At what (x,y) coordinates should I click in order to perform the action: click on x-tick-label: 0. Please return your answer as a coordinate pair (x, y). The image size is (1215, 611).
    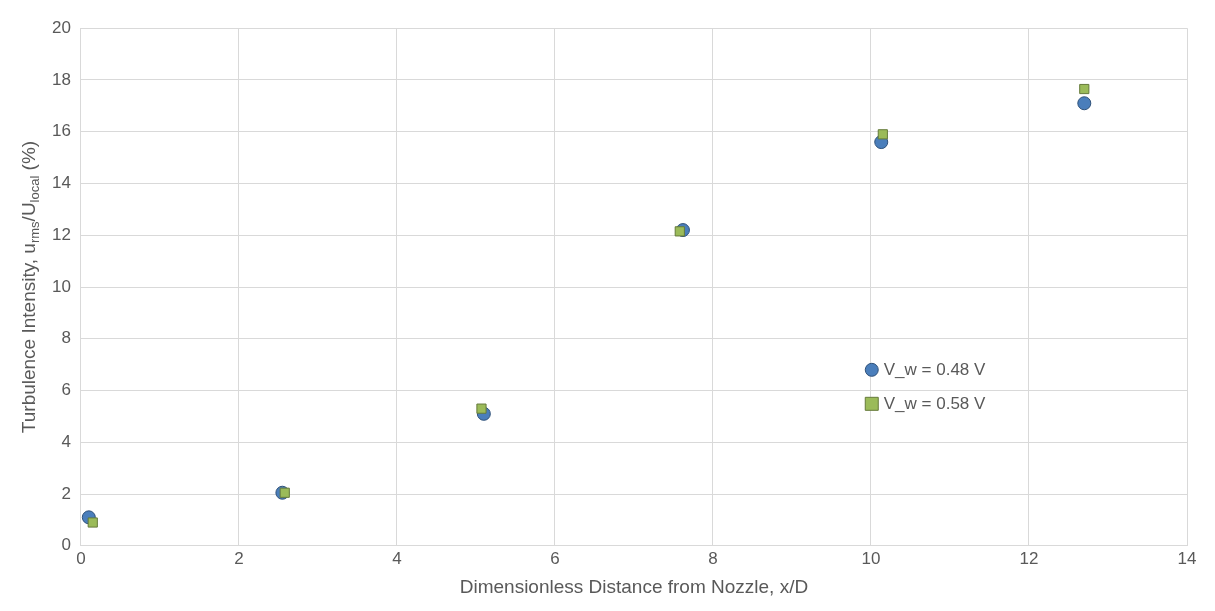
    Looking at the image, I should click on (81, 558).